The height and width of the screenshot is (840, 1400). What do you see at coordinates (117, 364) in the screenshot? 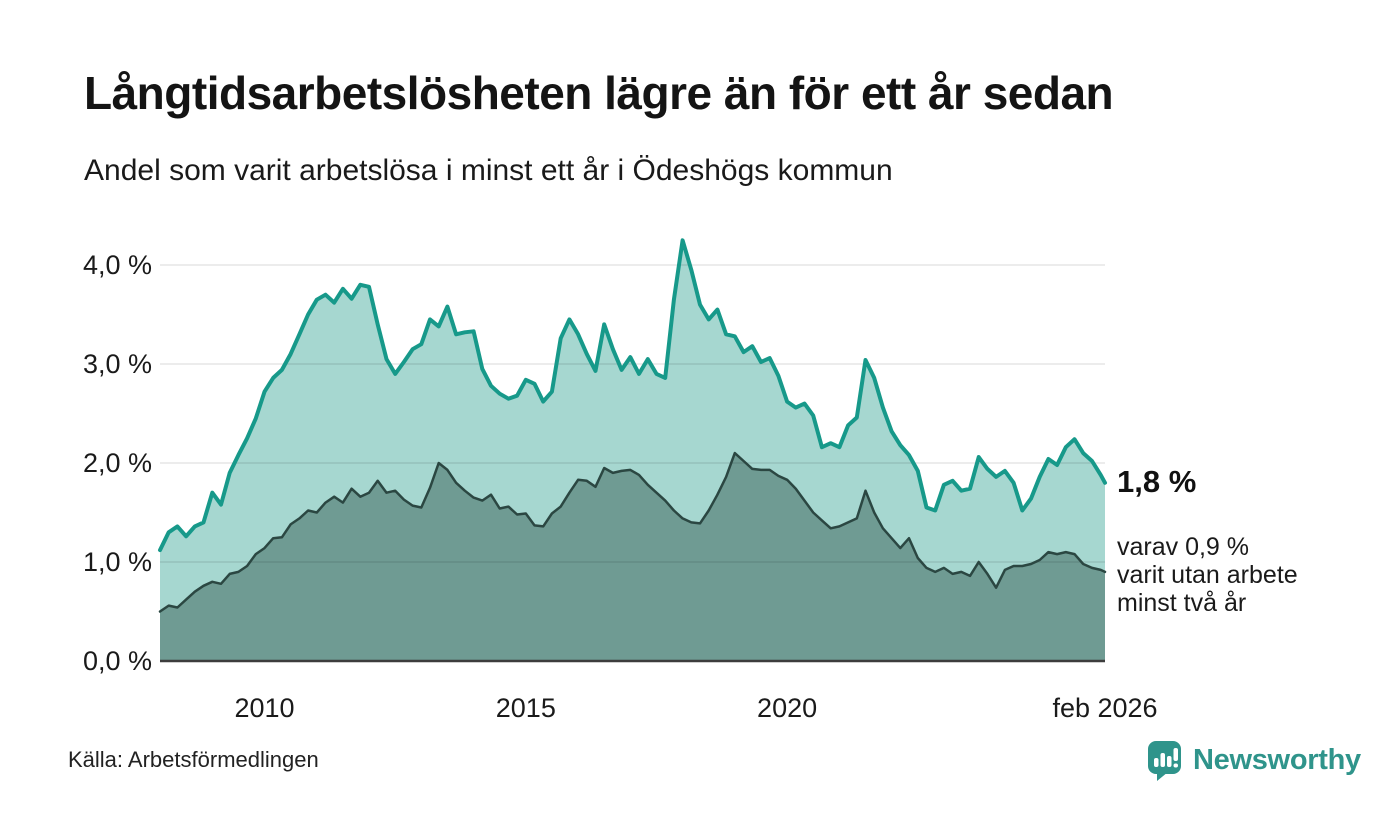
I see `y-tick-label-3: 3,0 %` at bounding box center [117, 364].